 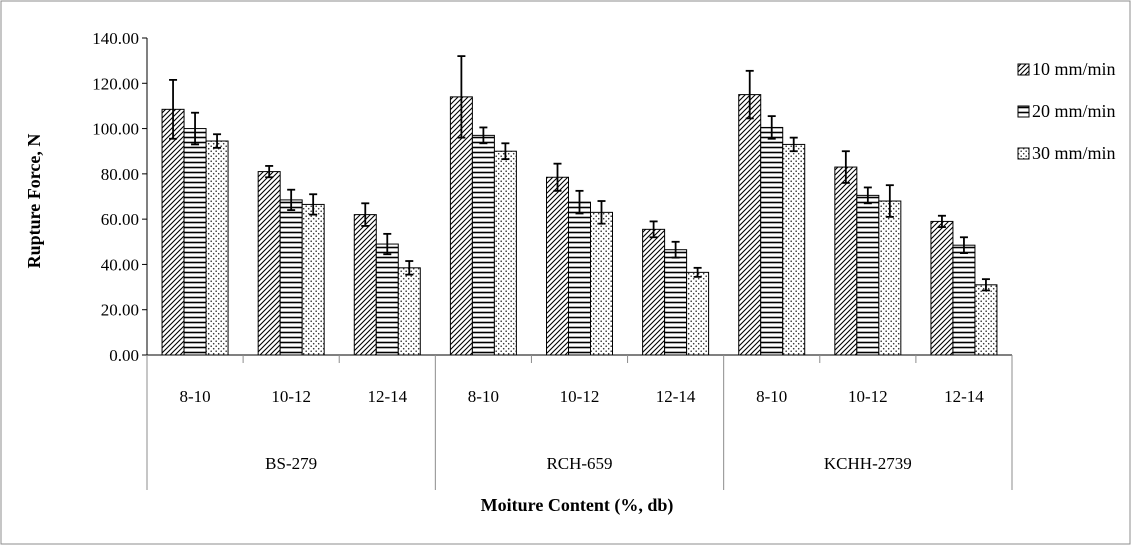 What do you see at coordinates (120, 264) in the screenshot?
I see `y-tick-label: 40.00` at bounding box center [120, 264].